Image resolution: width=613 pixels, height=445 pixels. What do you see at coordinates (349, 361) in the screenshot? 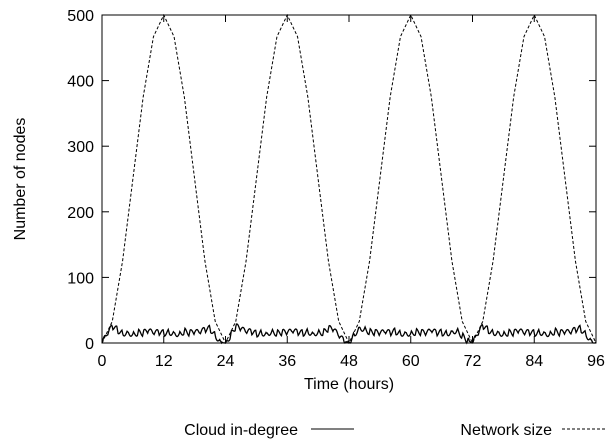
I see `x-tick-label: 48` at bounding box center [349, 361].